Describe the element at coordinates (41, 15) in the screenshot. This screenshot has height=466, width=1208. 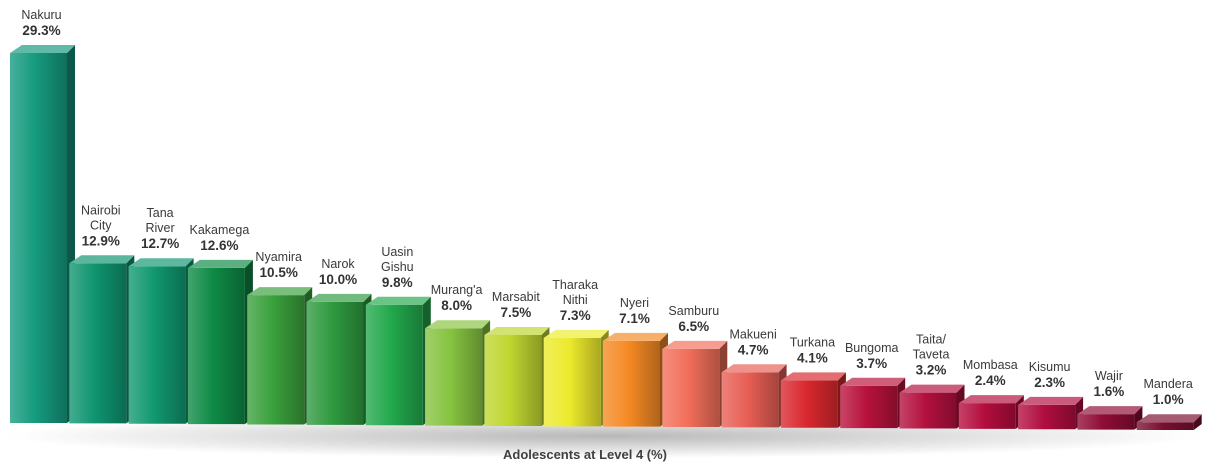
I see `category-label: Nakuru` at that location.